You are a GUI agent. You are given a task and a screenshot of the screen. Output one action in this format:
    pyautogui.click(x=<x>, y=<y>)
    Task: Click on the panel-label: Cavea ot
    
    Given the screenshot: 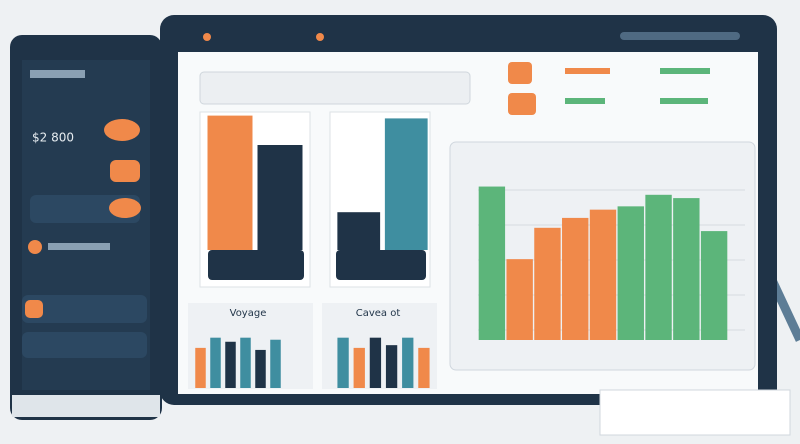 What is the action you would take?
    pyautogui.click(x=378, y=313)
    